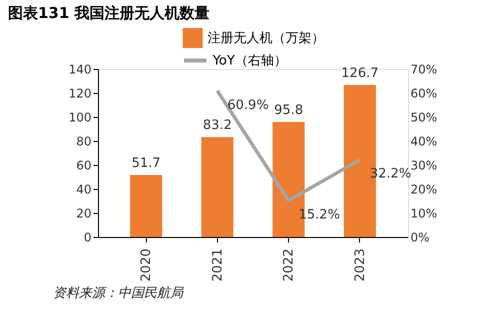 The width and height of the screenshot is (500, 333). What do you see at coordinates (109, 13) in the screenshot?
I see `chart-title: 图表131 我国注册无人机数量` at bounding box center [109, 13].